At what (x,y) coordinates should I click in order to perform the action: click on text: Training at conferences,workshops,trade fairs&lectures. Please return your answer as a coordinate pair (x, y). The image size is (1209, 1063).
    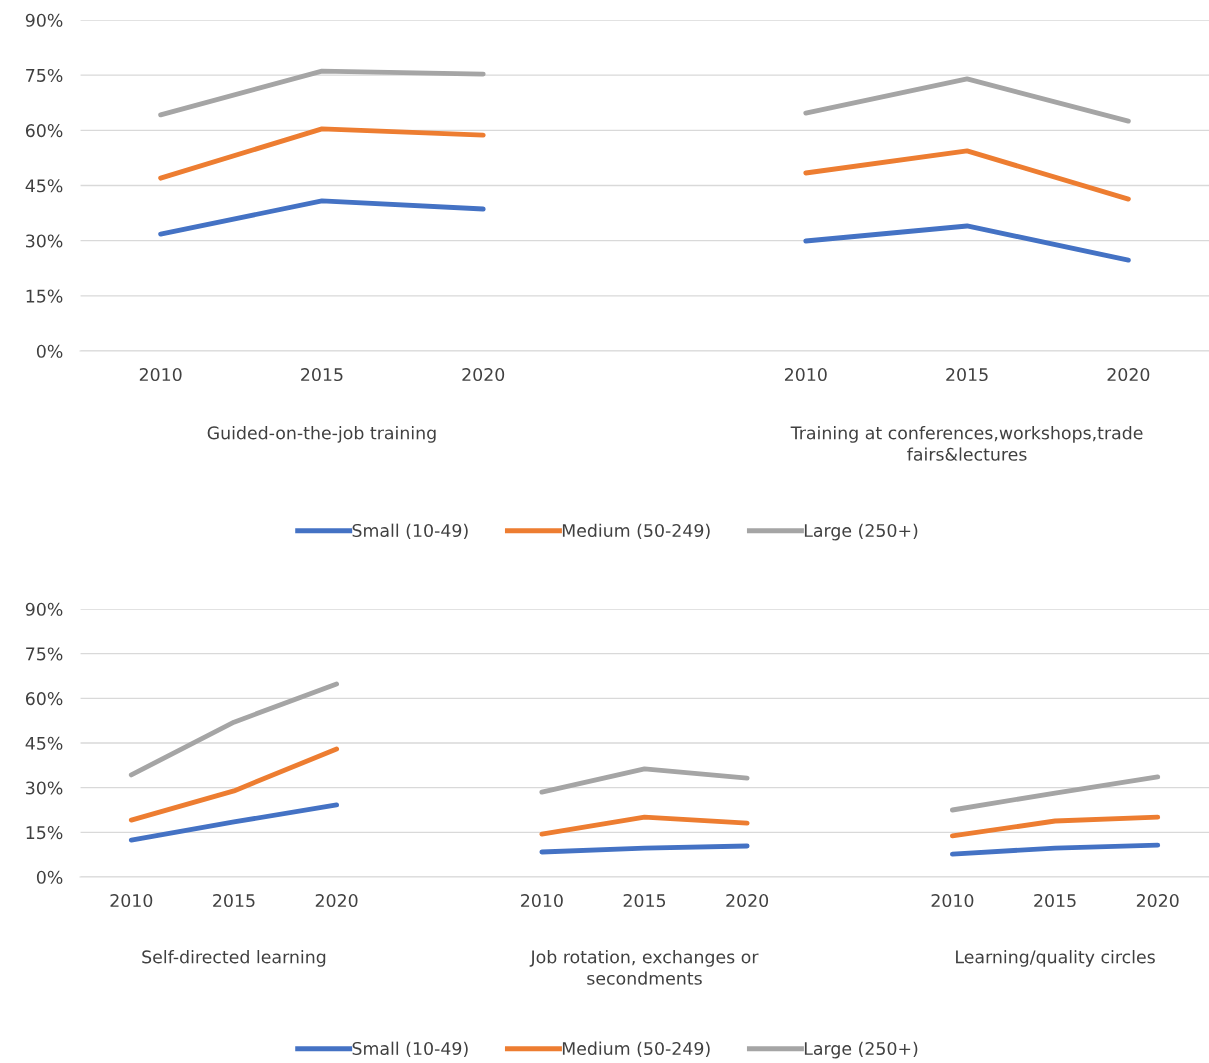
    Looking at the image, I should click on (966, 443).